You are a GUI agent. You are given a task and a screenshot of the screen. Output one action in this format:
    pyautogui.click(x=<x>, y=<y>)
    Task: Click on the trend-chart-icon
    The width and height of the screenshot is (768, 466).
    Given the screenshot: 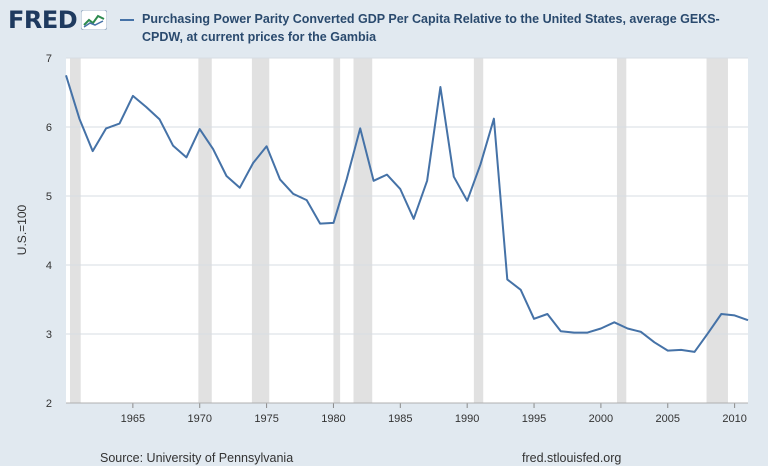 What is the action you would take?
    pyautogui.click(x=94, y=20)
    